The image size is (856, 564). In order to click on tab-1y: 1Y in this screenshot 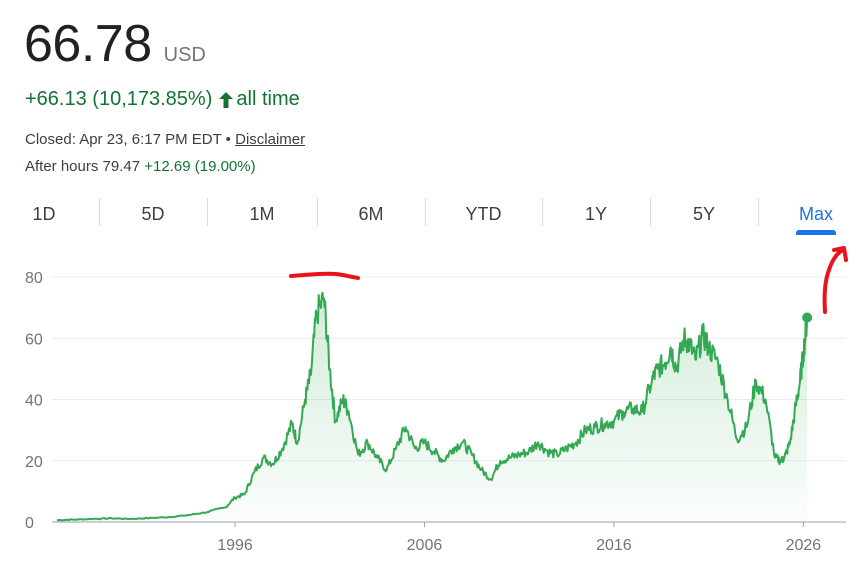, I will do `click(596, 213)`.